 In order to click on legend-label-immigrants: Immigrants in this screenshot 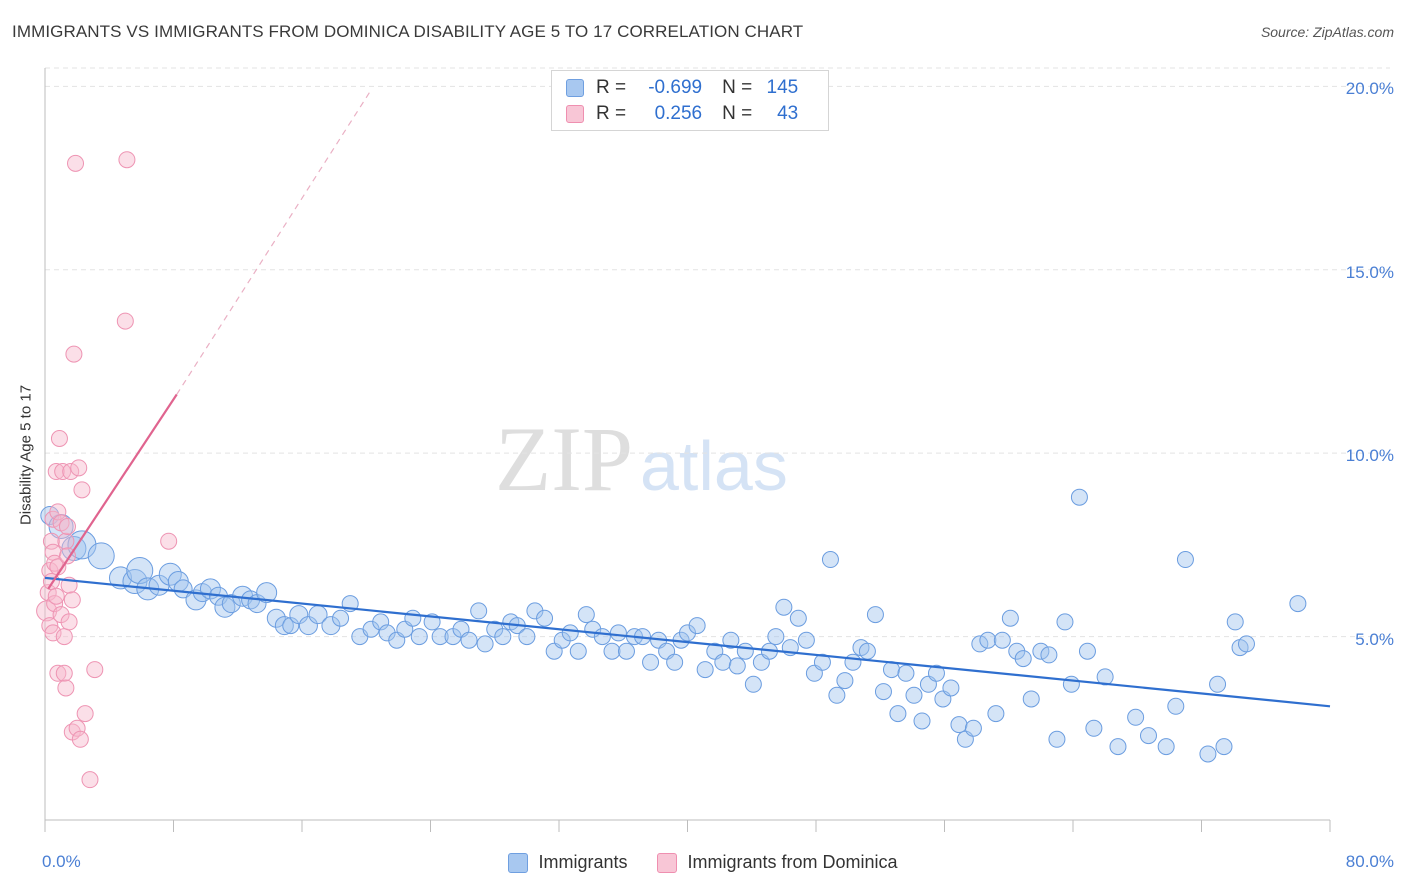, I will do `click(583, 862)`.